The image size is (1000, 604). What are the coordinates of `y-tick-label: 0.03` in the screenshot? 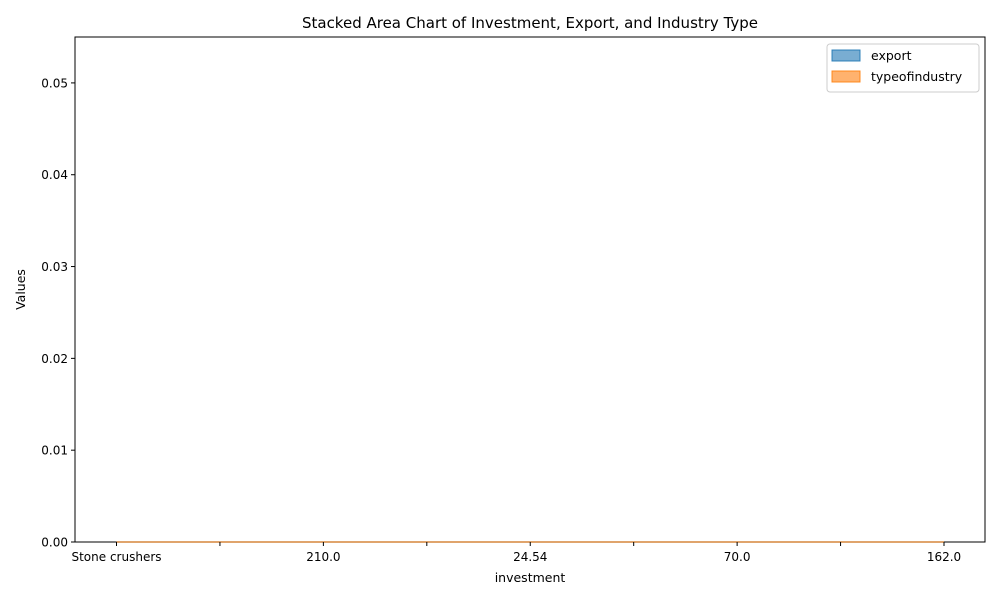 It's located at (54, 267).